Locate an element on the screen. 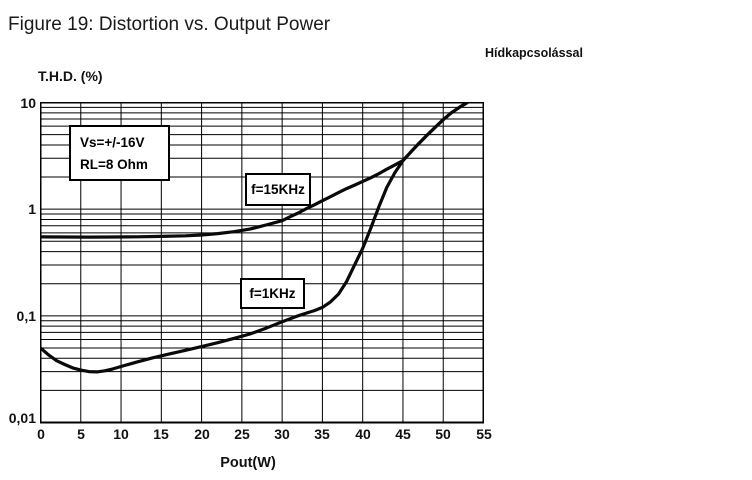  x-tick-label: 0 is located at coordinates (41, 434).